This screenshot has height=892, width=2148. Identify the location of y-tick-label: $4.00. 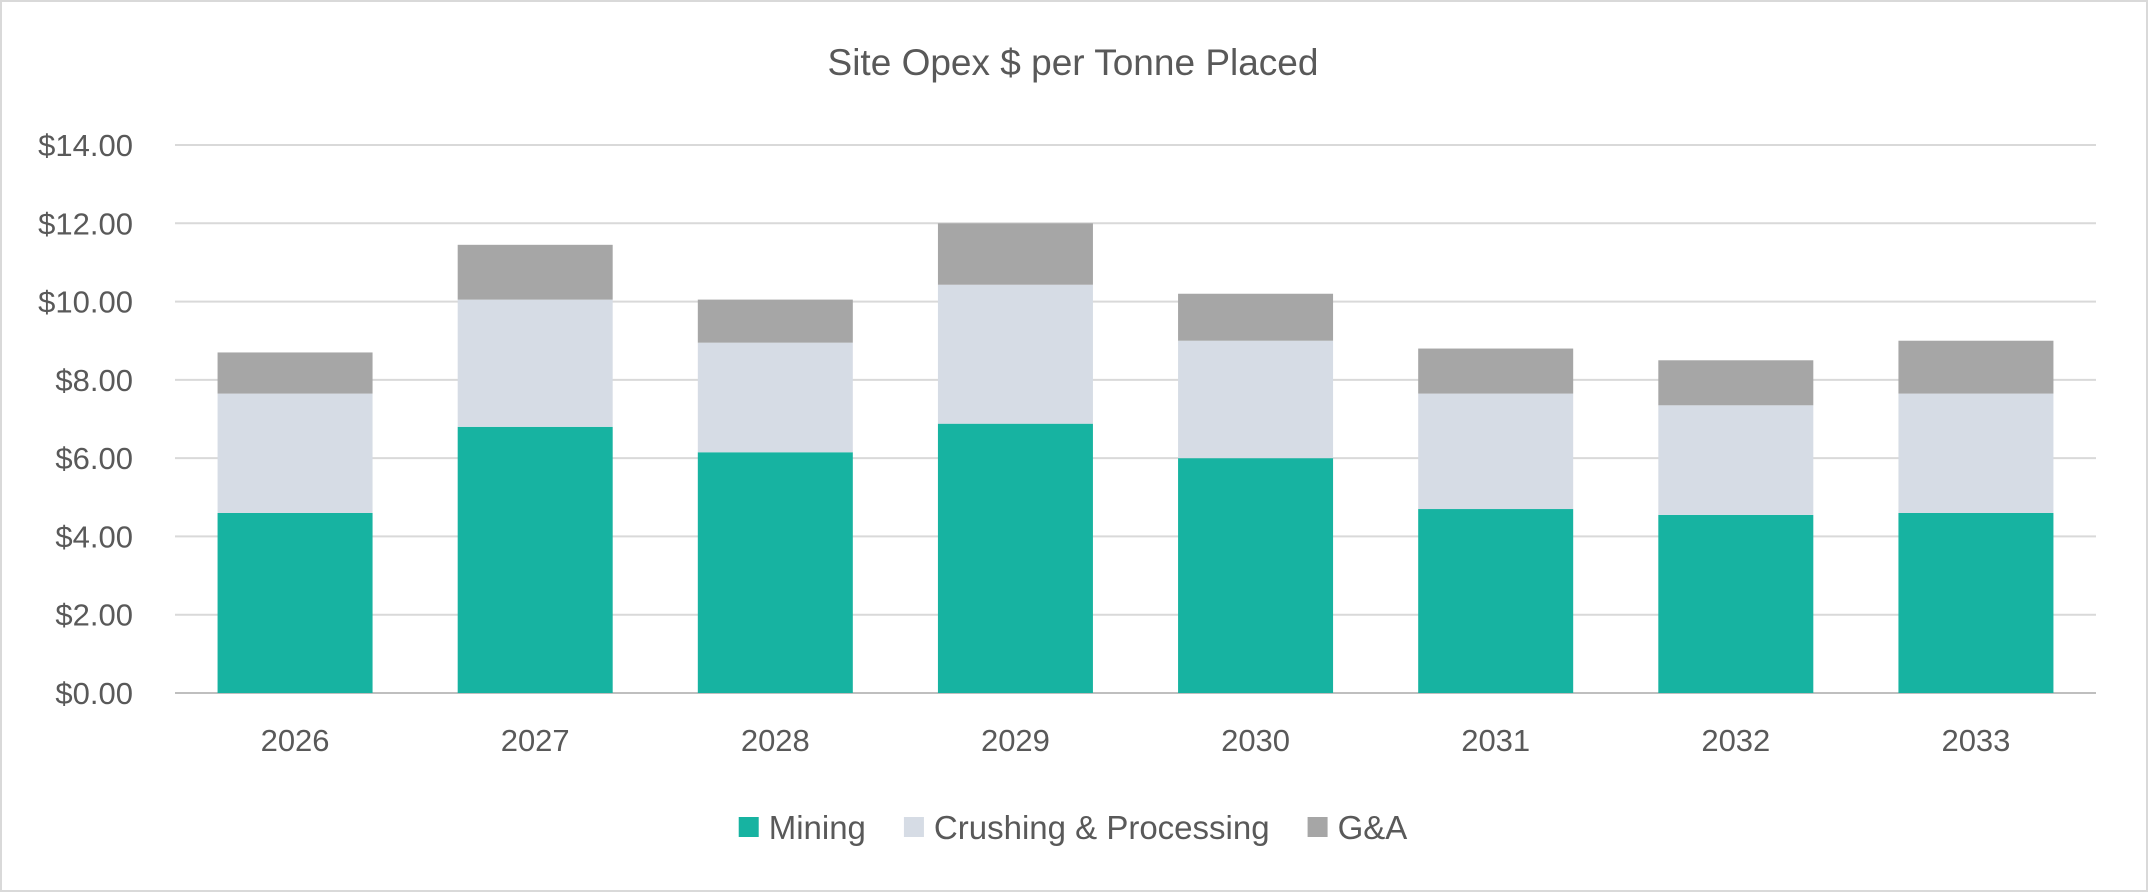
(94, 536).